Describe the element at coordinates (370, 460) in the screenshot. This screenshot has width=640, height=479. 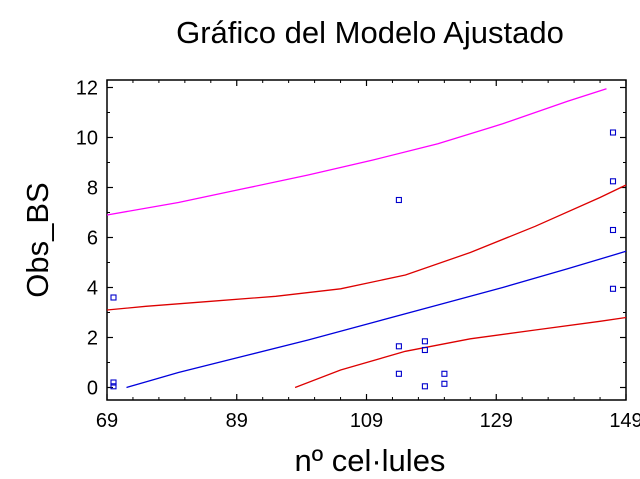
I see `x-axis-label: nº cel·lules` at that location.